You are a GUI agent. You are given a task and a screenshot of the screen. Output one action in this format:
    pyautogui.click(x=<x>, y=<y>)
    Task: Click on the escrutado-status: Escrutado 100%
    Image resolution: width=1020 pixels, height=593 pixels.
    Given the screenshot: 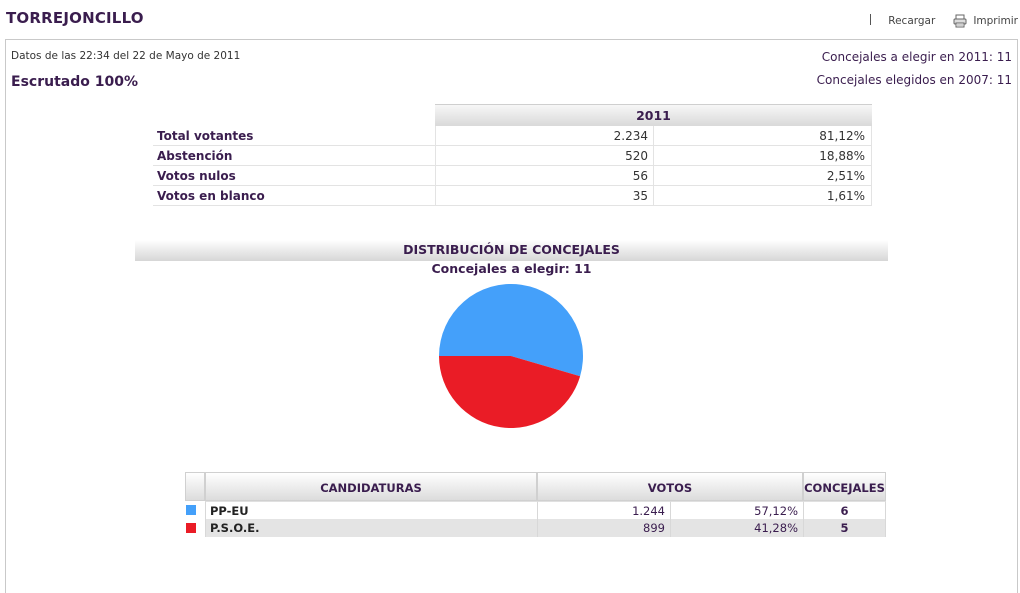 What is the action you would take?
    pyautogui.click(x=74, y=82)
    